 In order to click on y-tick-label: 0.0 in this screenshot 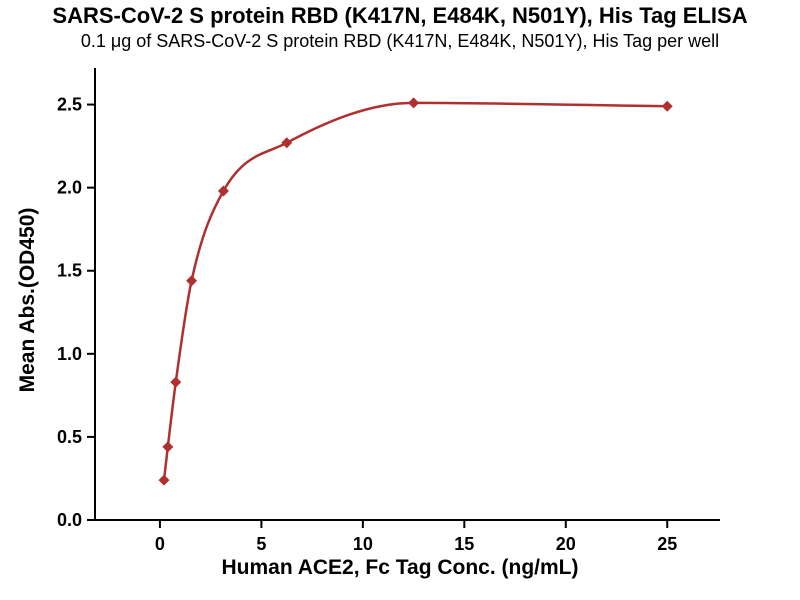, I will do `click(69, 520)`.